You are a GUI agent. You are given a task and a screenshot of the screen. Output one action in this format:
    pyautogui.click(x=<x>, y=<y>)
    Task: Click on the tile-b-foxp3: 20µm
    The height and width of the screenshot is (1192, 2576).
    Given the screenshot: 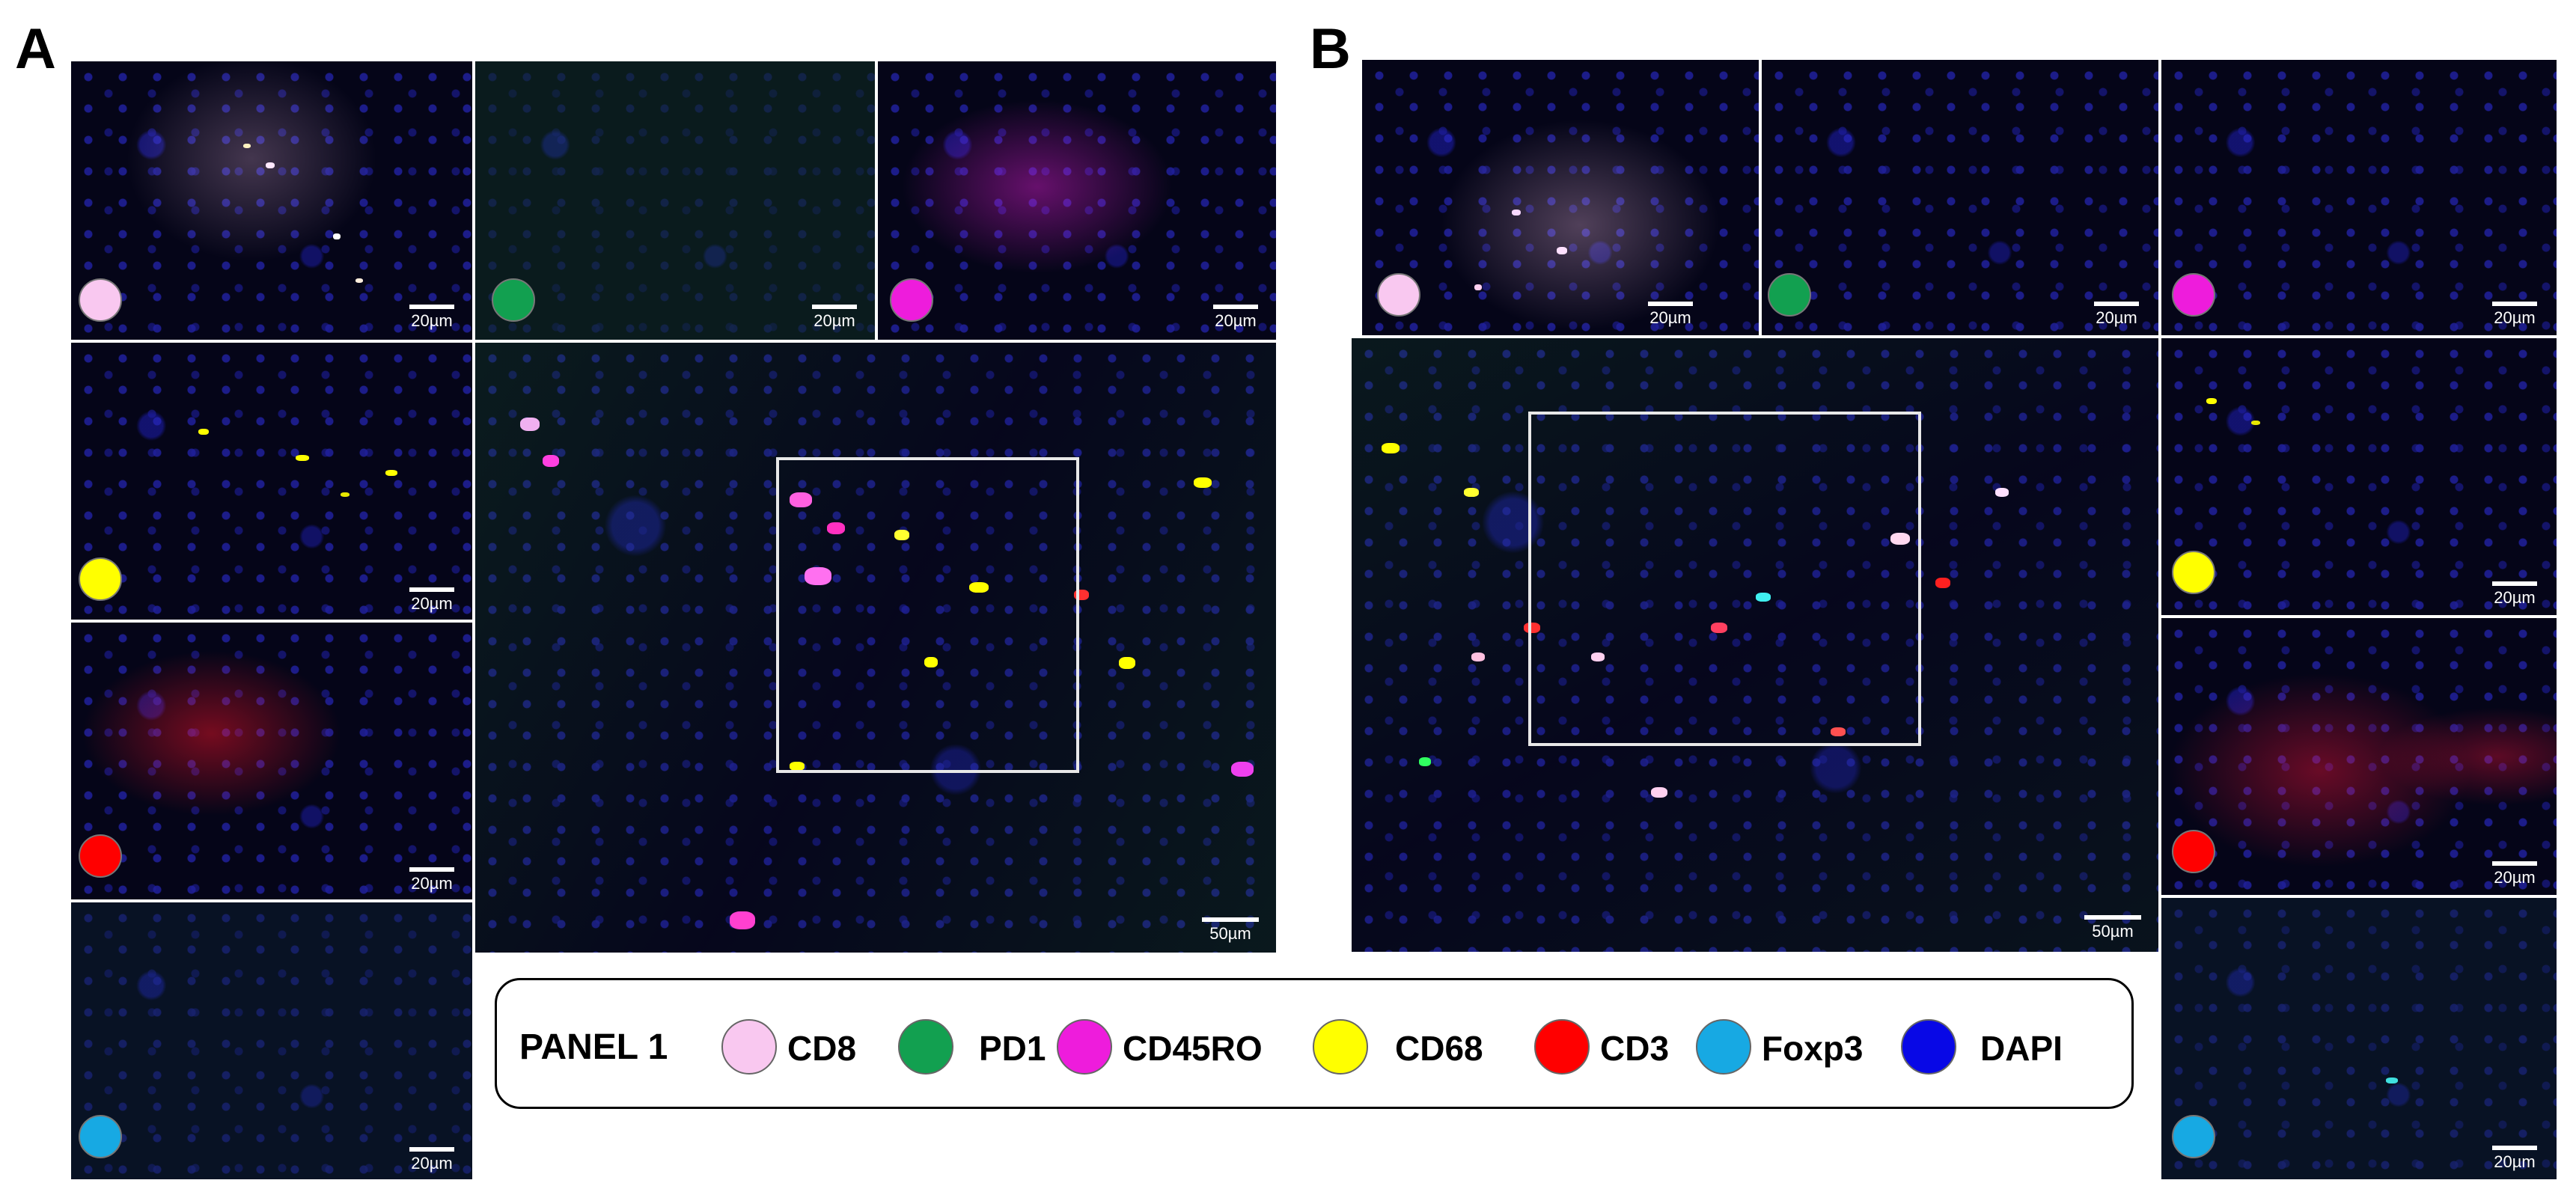 What is the action you would take?
    pyautogui.click(x=2359, y=1039)
    